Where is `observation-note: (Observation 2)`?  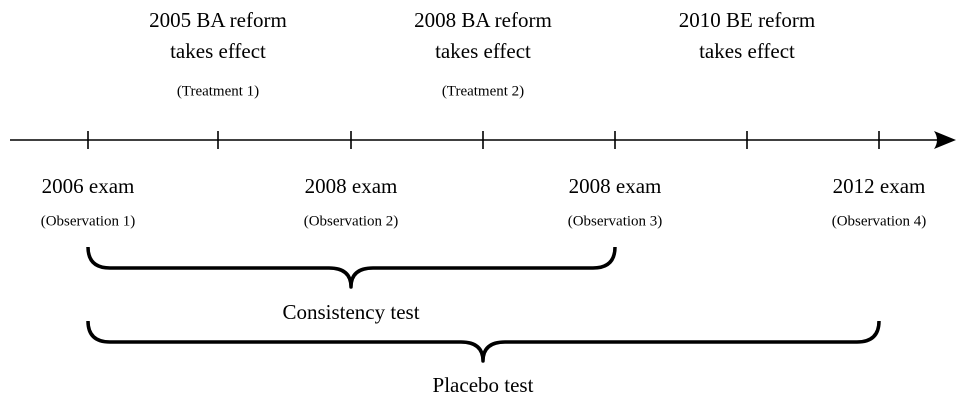 observation-note: (Observation 2) is located at coordinates (351, 221).